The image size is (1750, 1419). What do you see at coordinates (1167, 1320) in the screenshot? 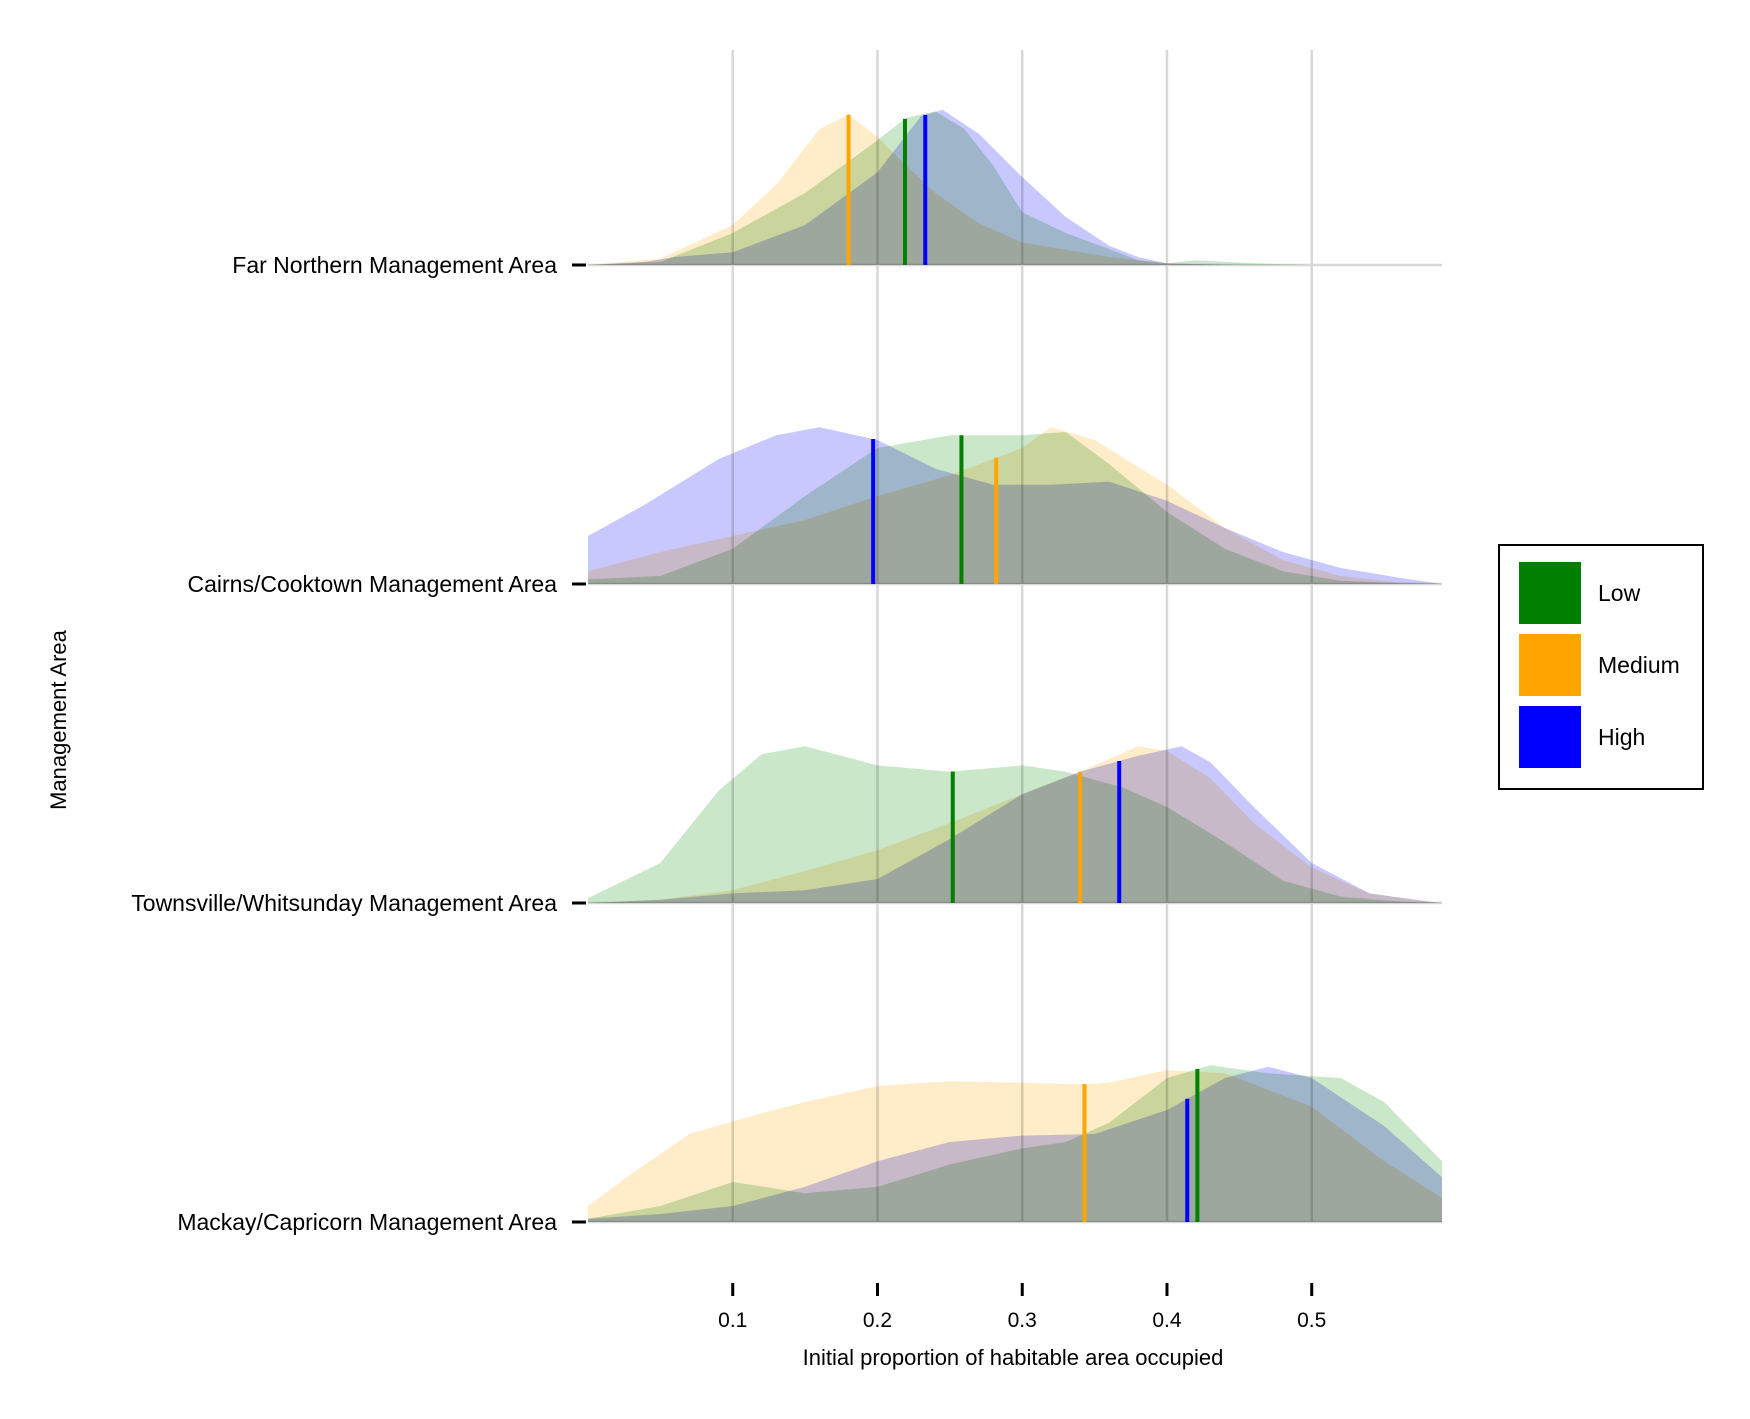
I see `x-tick-label: 0.4` at bounding box center [1167, 1320].